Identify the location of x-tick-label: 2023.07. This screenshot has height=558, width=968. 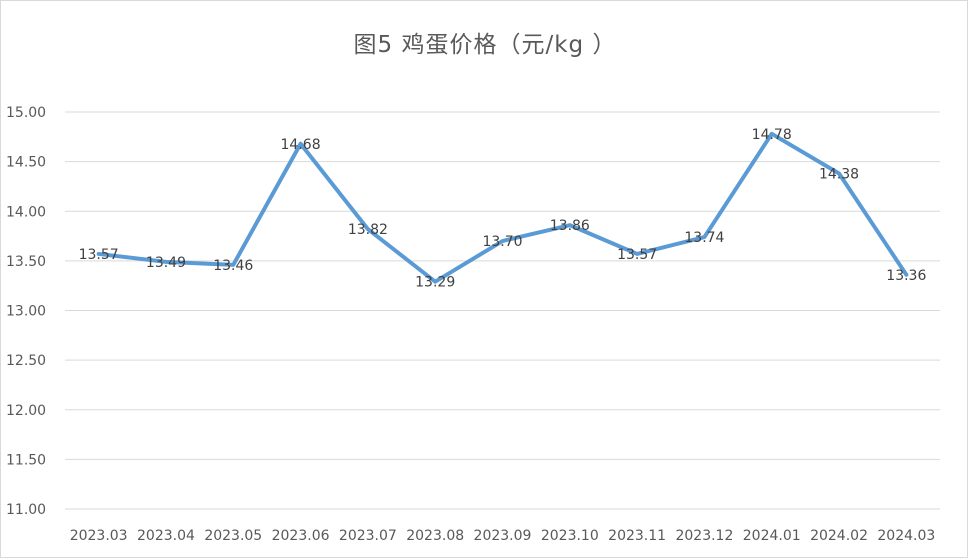
(368, 536).